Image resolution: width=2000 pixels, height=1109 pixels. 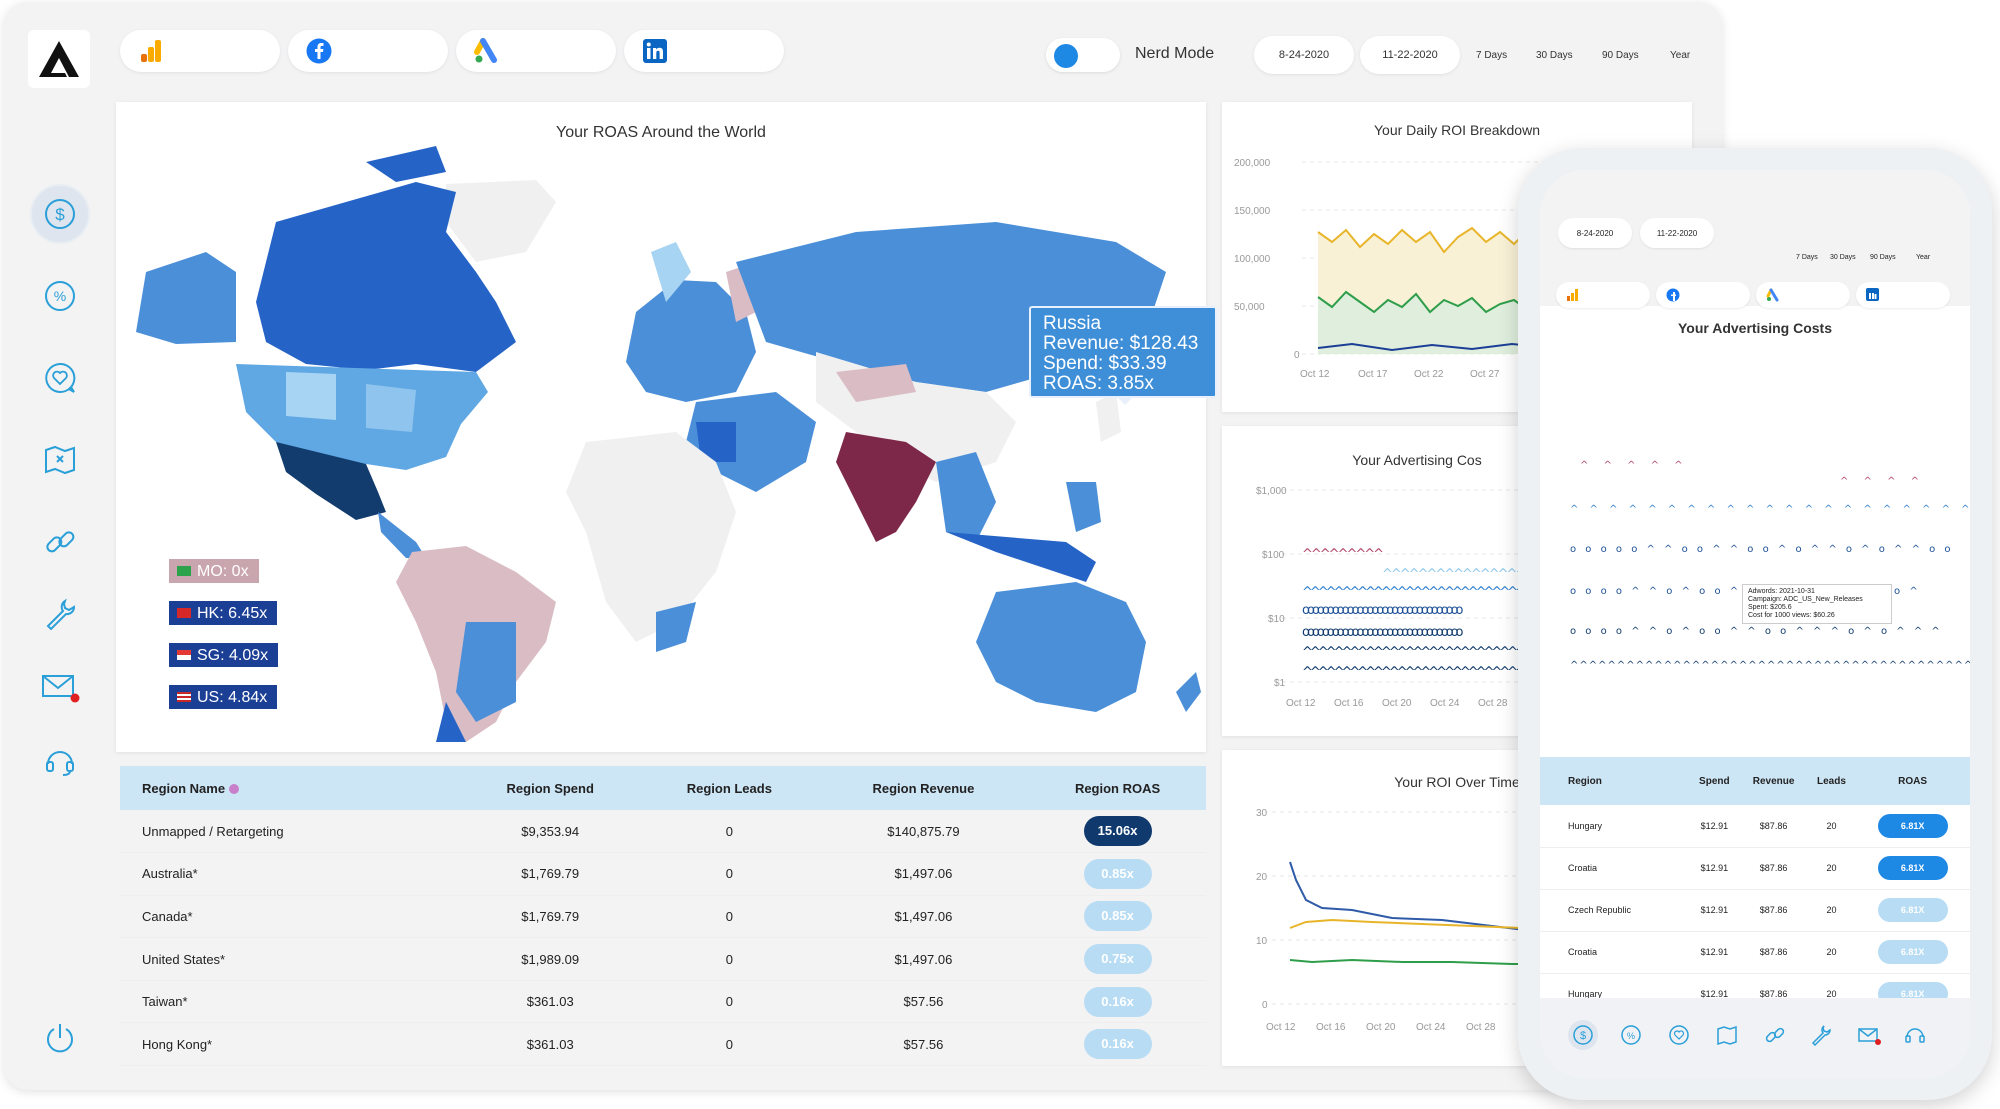 What do you see at coordinates (1680, 55) in the screenshot?
I see `range-year: Year` at bounding box center [1680, 55].